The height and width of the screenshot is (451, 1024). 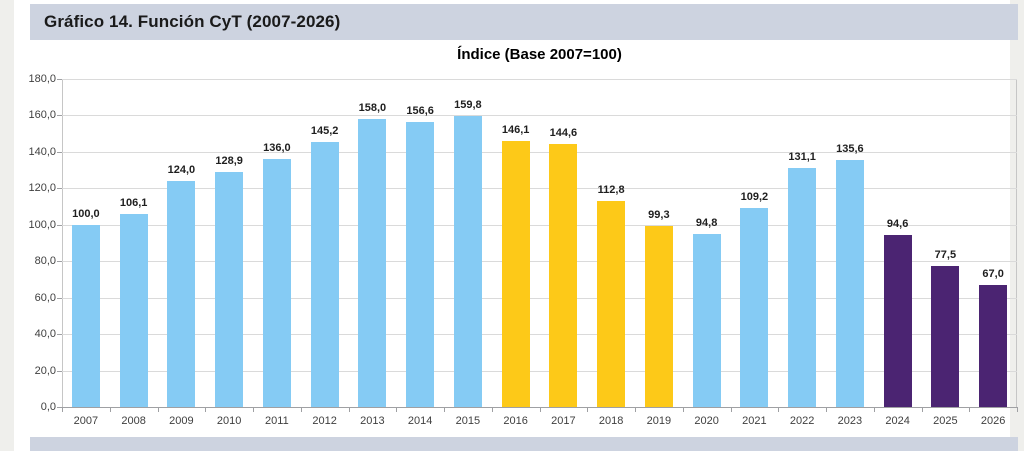 I want to click on y-tick-label: 40,0, so click(x=45, y=334).